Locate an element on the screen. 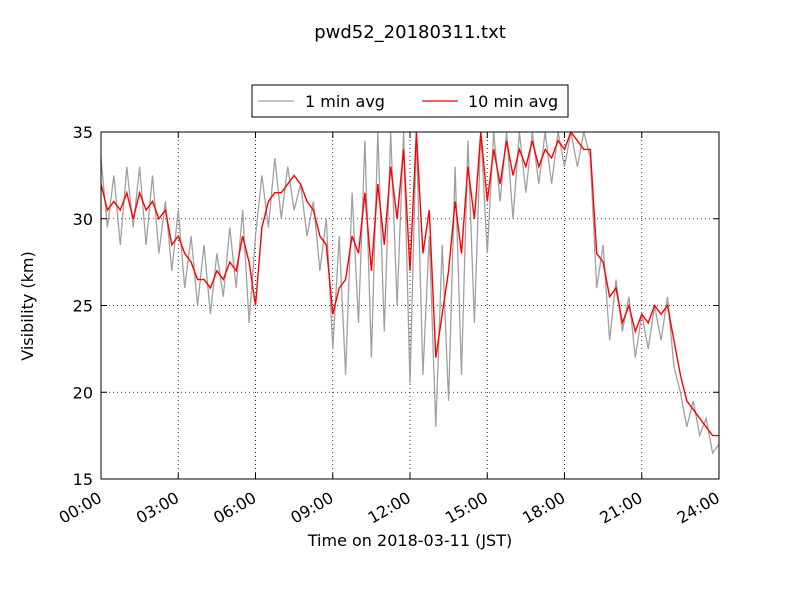  y-tick-label: 15 is located at coordinates (83, 479).